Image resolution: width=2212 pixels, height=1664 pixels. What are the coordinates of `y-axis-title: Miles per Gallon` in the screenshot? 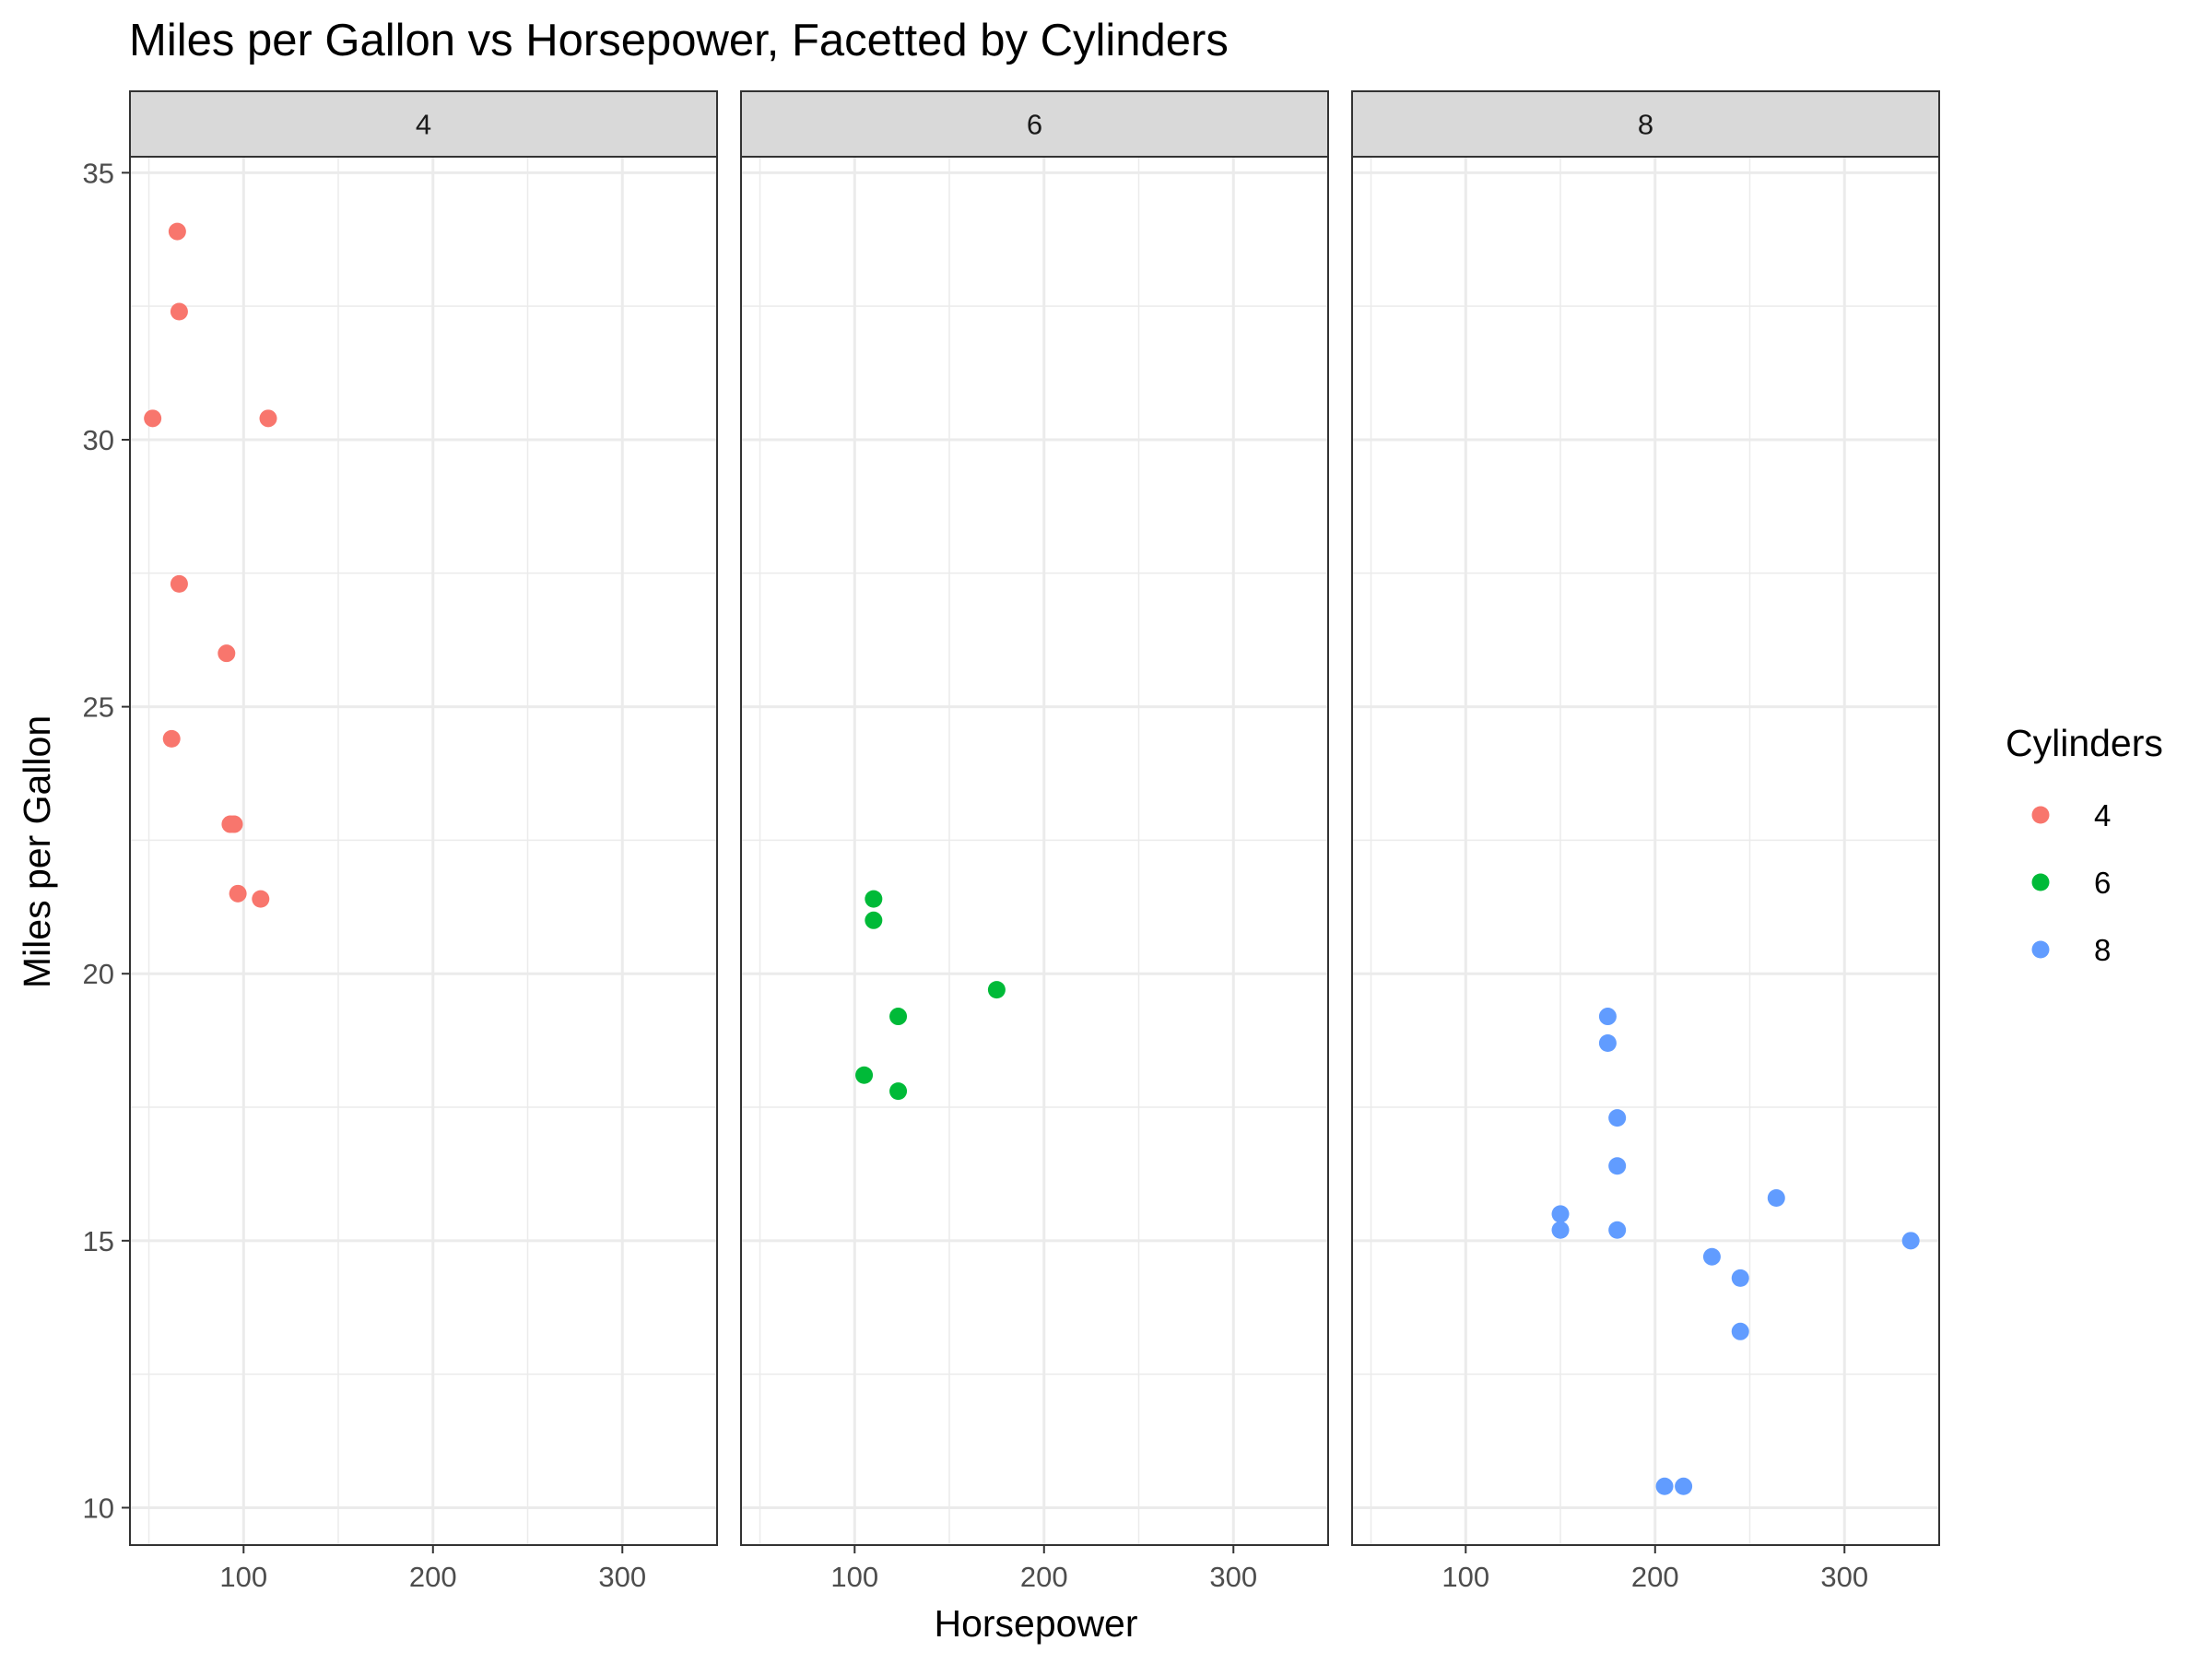 It's located at (37, 851).